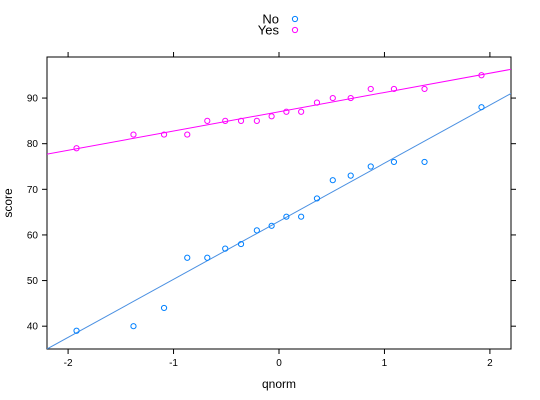 This screenshot has height=400, width=540. What do you see at coordinates (8, 203) in the screenshot?
I see `y-axis-title: score` at bounding box center [8, 203].